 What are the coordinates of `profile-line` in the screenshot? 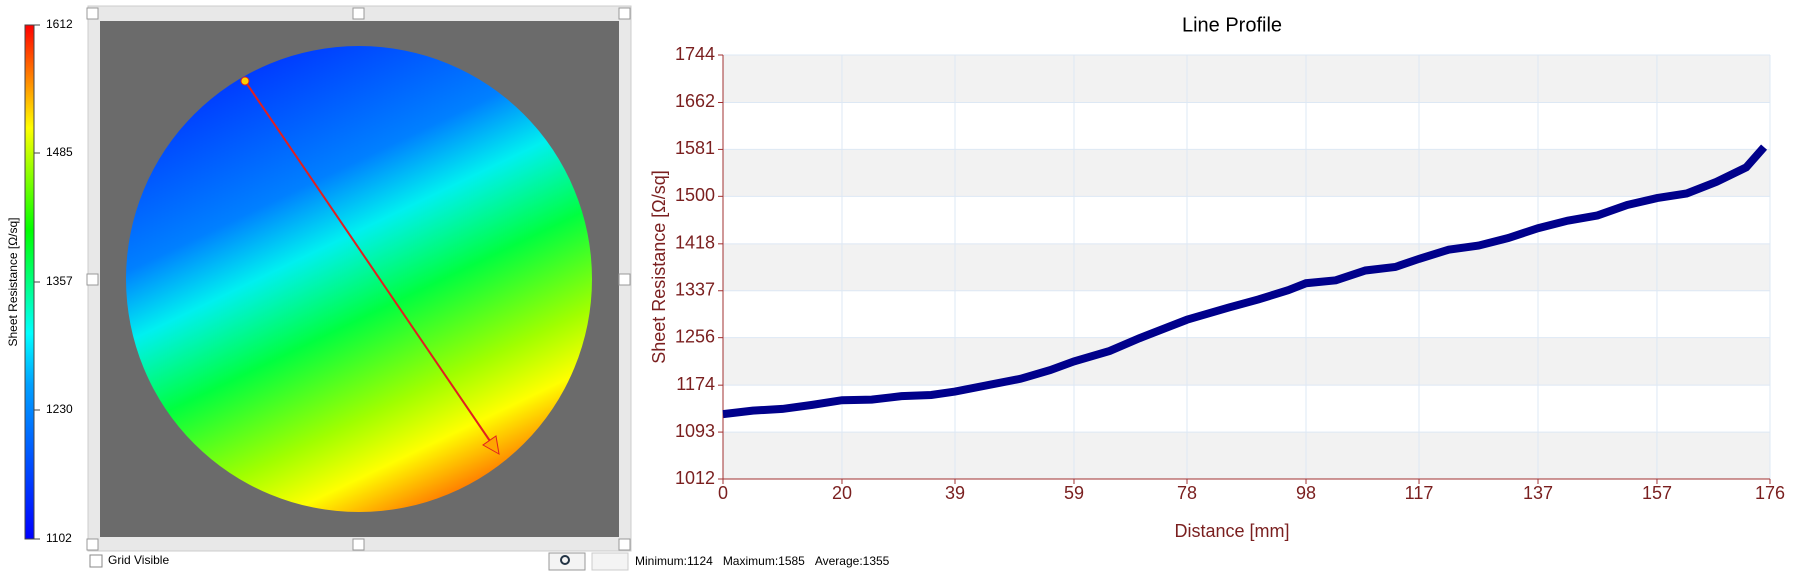 It's located at (368, 262).